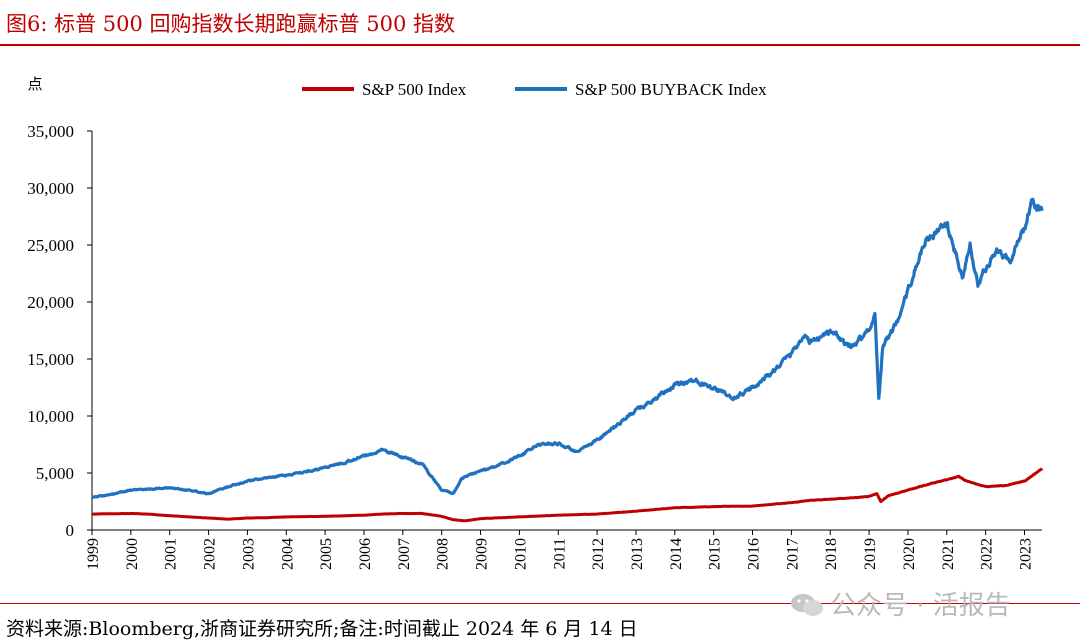 The image size is (1080, 644). Describe the element at coordinates (404, 554) in the screenshot. I see `x-tick-label: 2007` at that location.